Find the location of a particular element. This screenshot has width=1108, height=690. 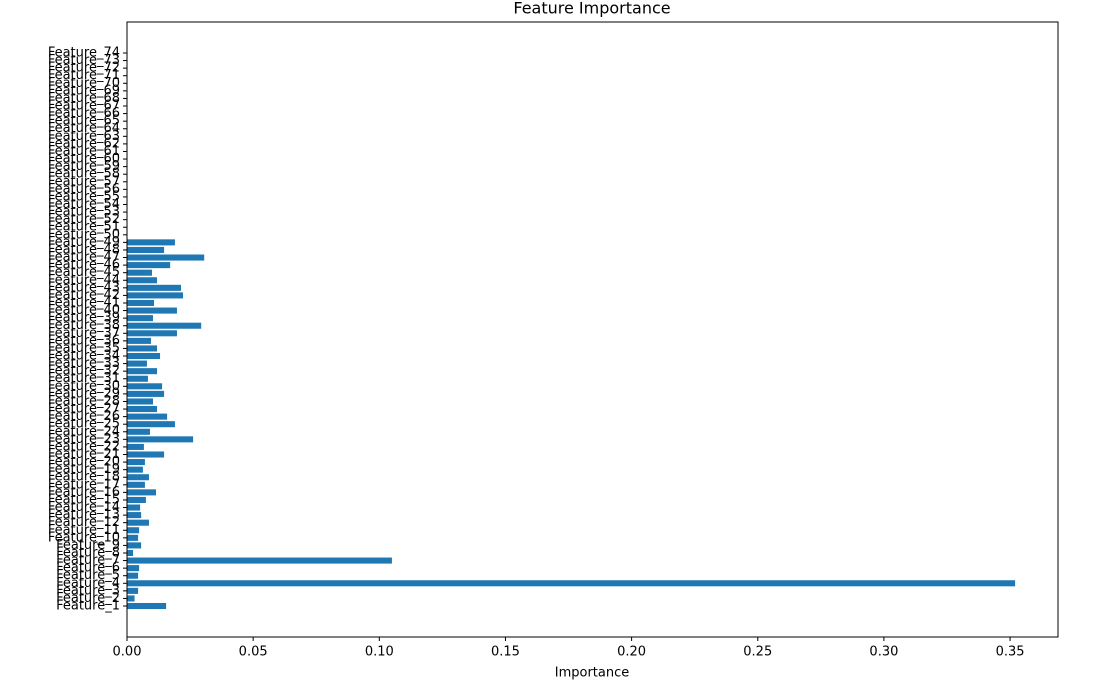

y-tick-label: Feature_55 is located at coordinates (84, 196).